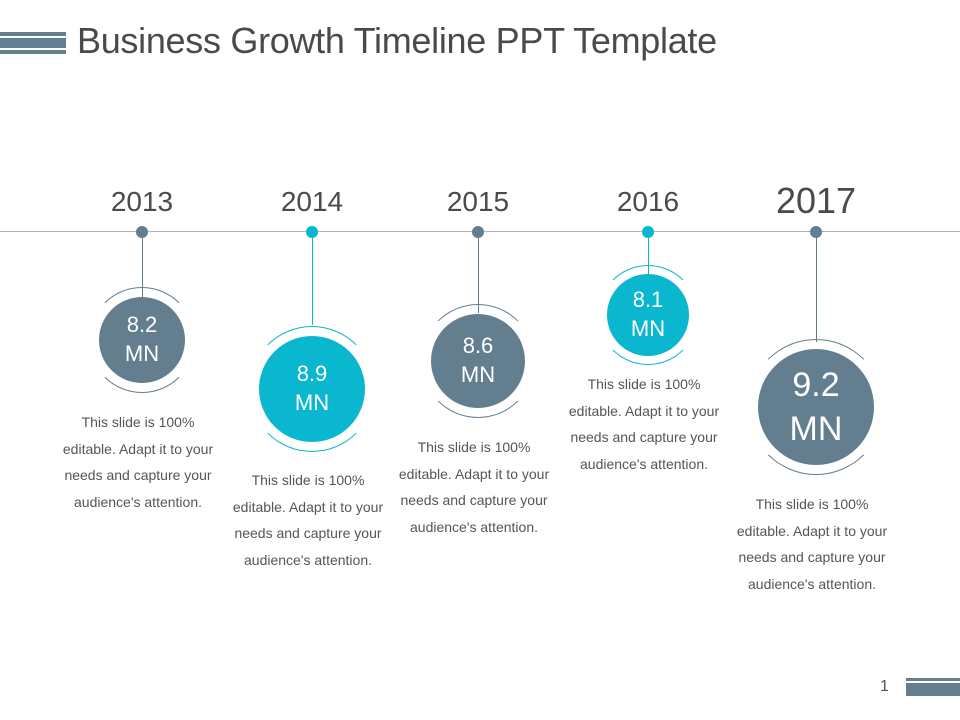 The image size is (960, 720). I want to click on page-number: 1, so click(884, 686).